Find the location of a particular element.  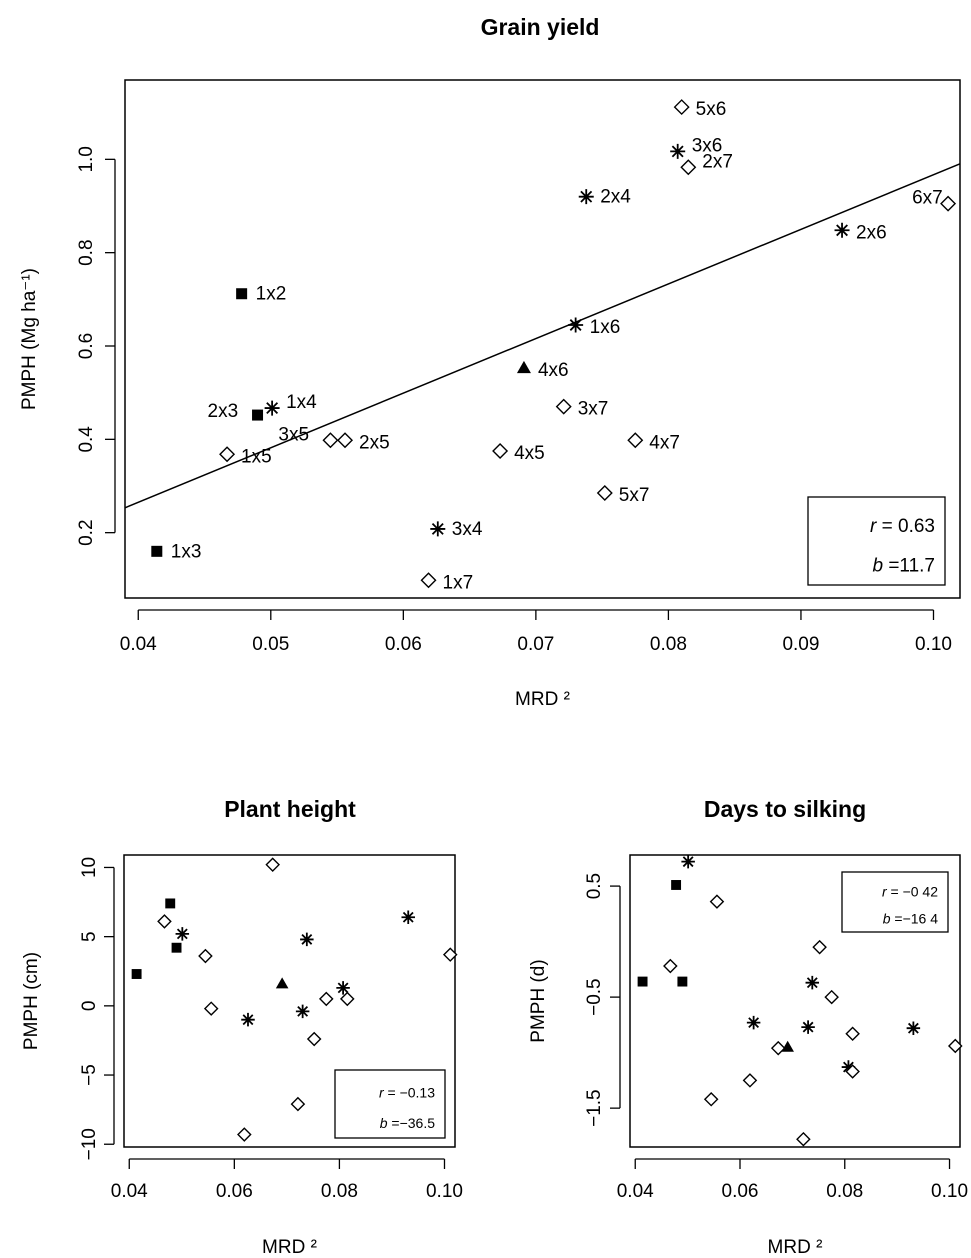

y-tick-label: 10 is located at coordinates (89, 867).